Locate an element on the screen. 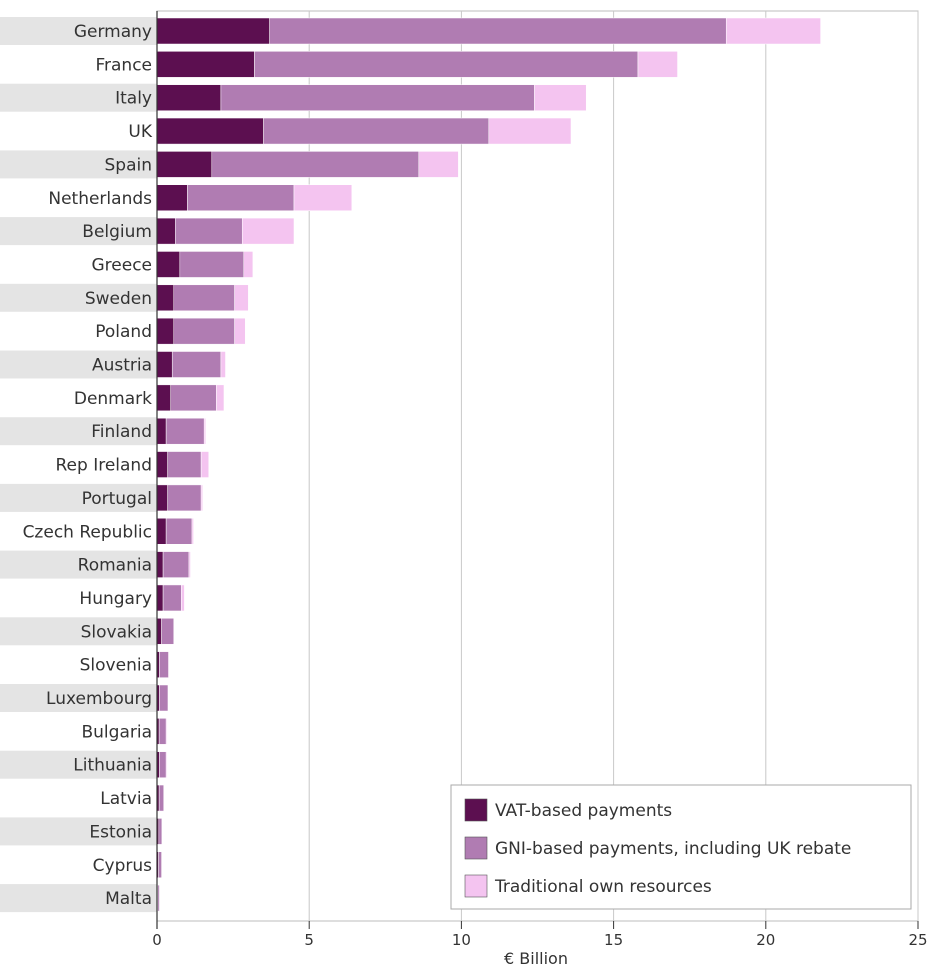 The width and height of the screenshot is (932, 970). category-label: Netherlands is located at coordinates (100, 199).